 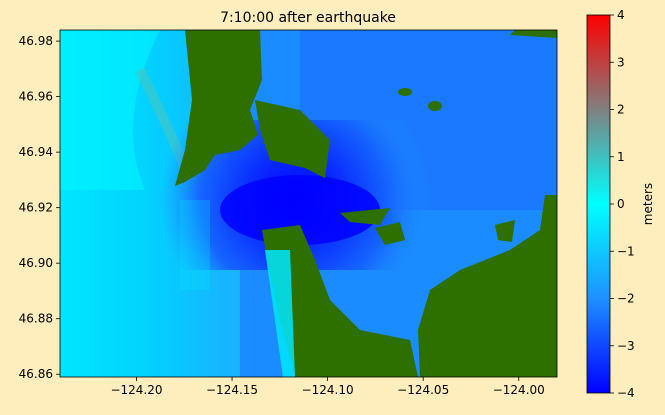 What do you see at coordinates (36, 152) in the screenshot?
I see `y-tick-label: 46.94` at bounding box center [36, 152].